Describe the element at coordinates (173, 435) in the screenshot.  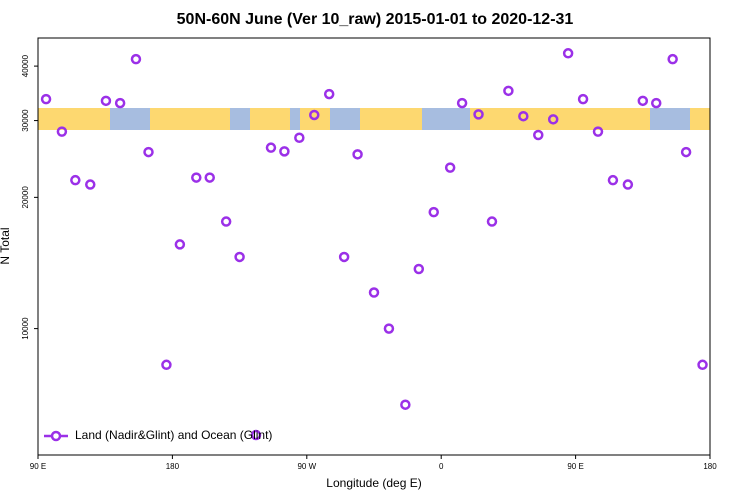
I see `legend-label: Land (Nadir&Glint) and Ocean (Glint)` at that location.